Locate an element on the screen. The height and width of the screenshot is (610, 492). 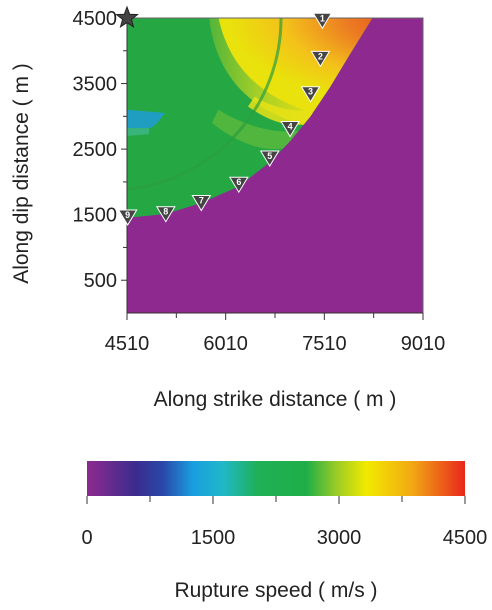
colorbar: 0 1500 3000 4500 is located at coordinates (284, 505).